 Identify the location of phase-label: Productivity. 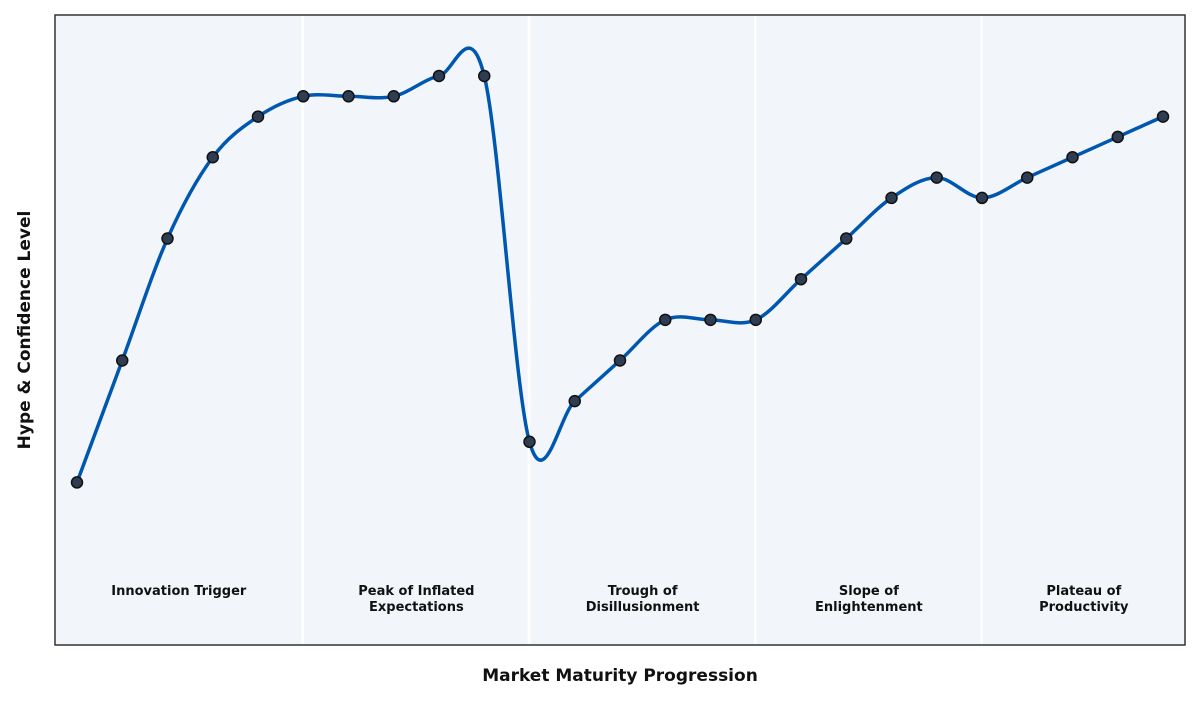
(1084, 607).